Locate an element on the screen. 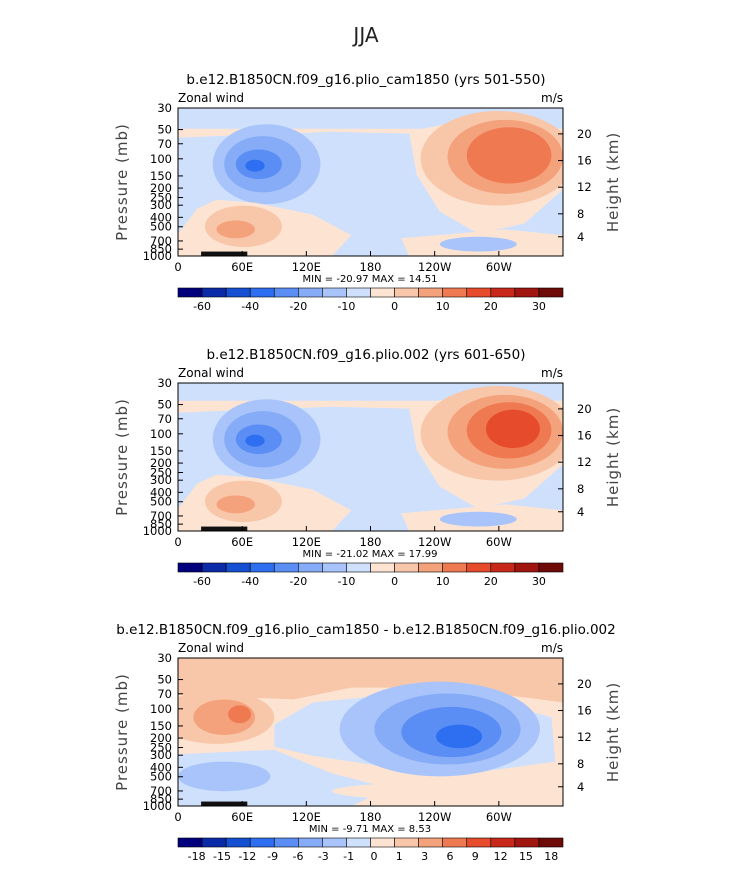  pressure-tick-label: 200 is located at coordinates (161, 463).